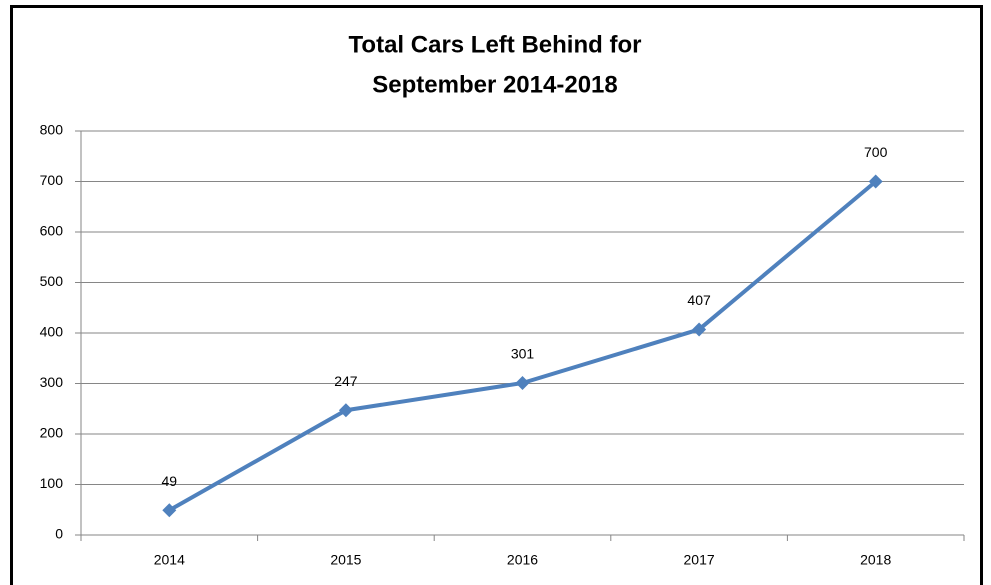  I want to click on y-tick-label: 400, so click(52, 332).